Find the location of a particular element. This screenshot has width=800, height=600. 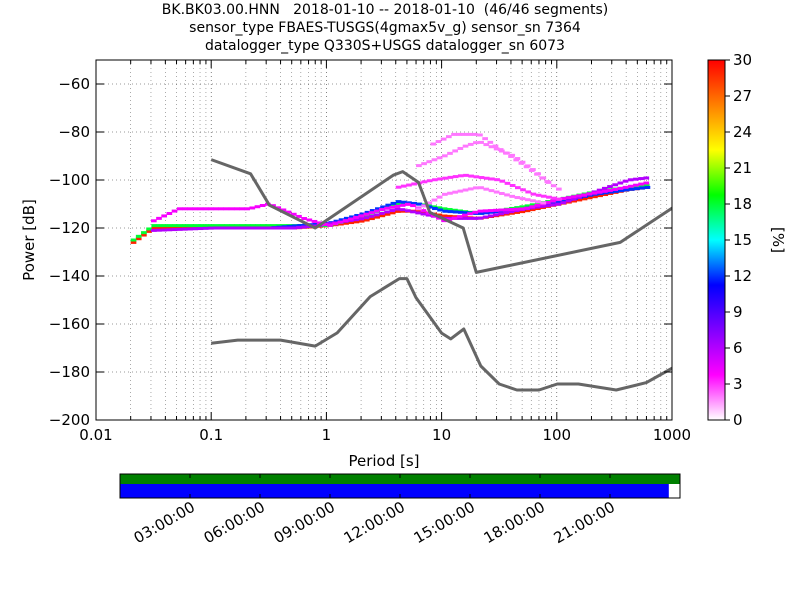

colorbar-tick-label: 18 is located at coordinates (742, 204).